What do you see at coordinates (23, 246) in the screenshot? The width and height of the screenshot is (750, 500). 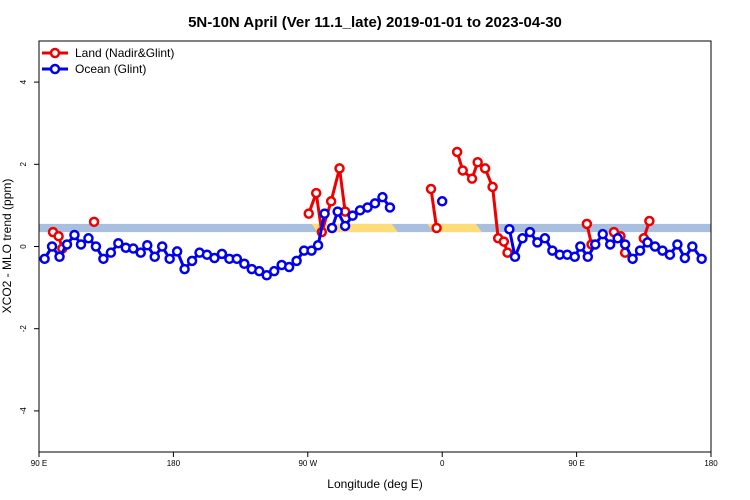 I see `y-tick-label: 0` at bounding box center [23, 246].